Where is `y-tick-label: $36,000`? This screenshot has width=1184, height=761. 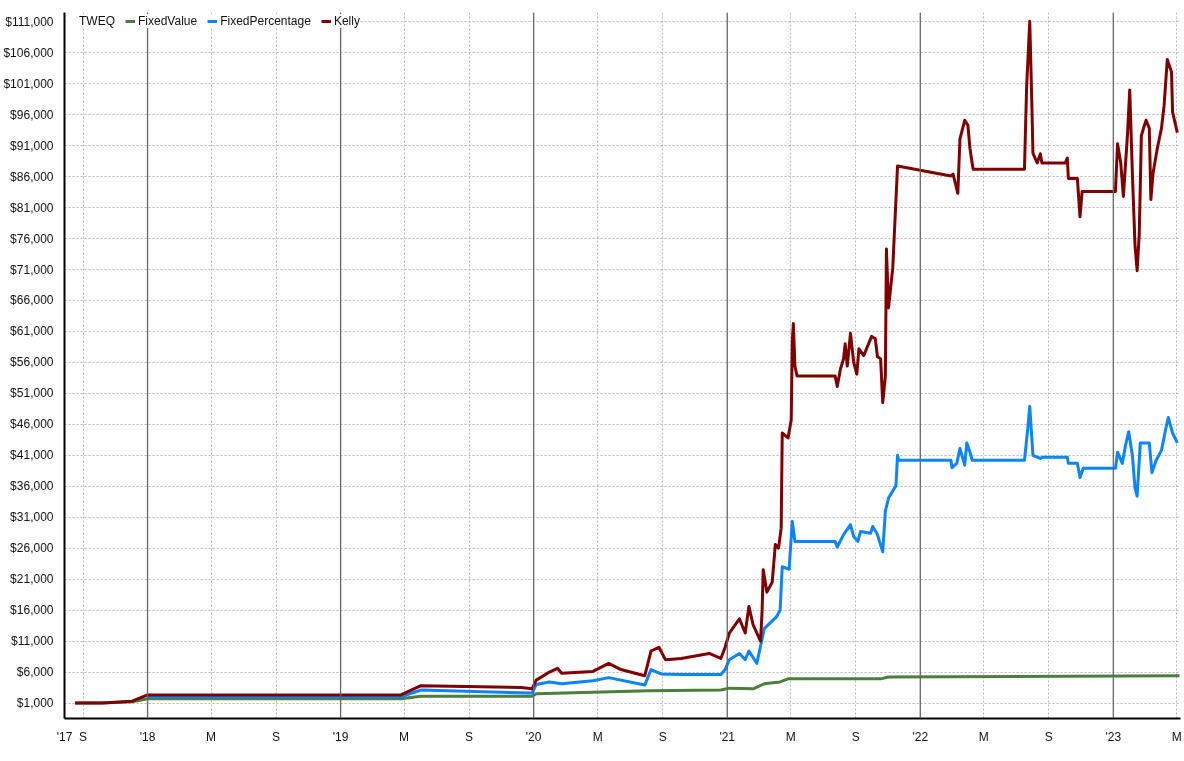
y-tick-label: $36,000 is located at coordinates (32, 486).